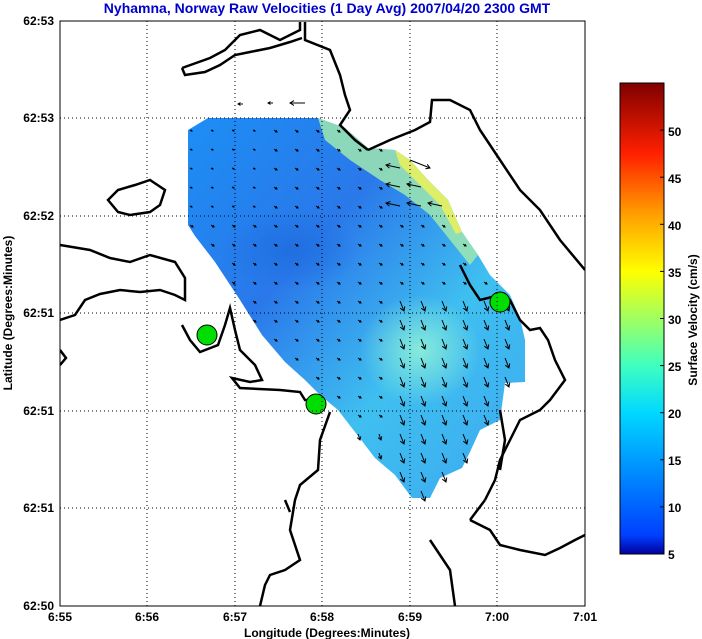  I want to click on y-tick-label: 62:51, so click(38, 313).